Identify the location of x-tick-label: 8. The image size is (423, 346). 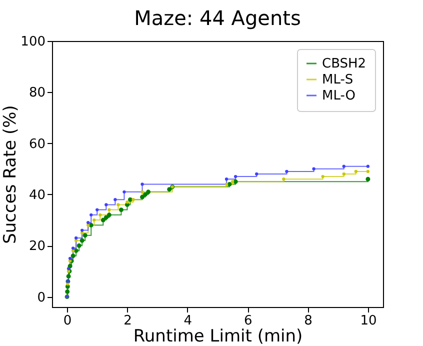
(308, 321).